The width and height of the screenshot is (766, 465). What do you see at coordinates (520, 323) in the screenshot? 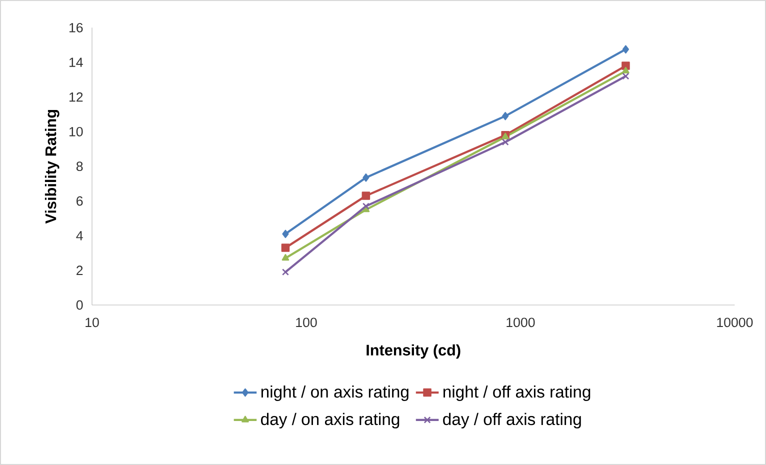
I see `x-tick-label: 1000` at bounding box center [520, 323].